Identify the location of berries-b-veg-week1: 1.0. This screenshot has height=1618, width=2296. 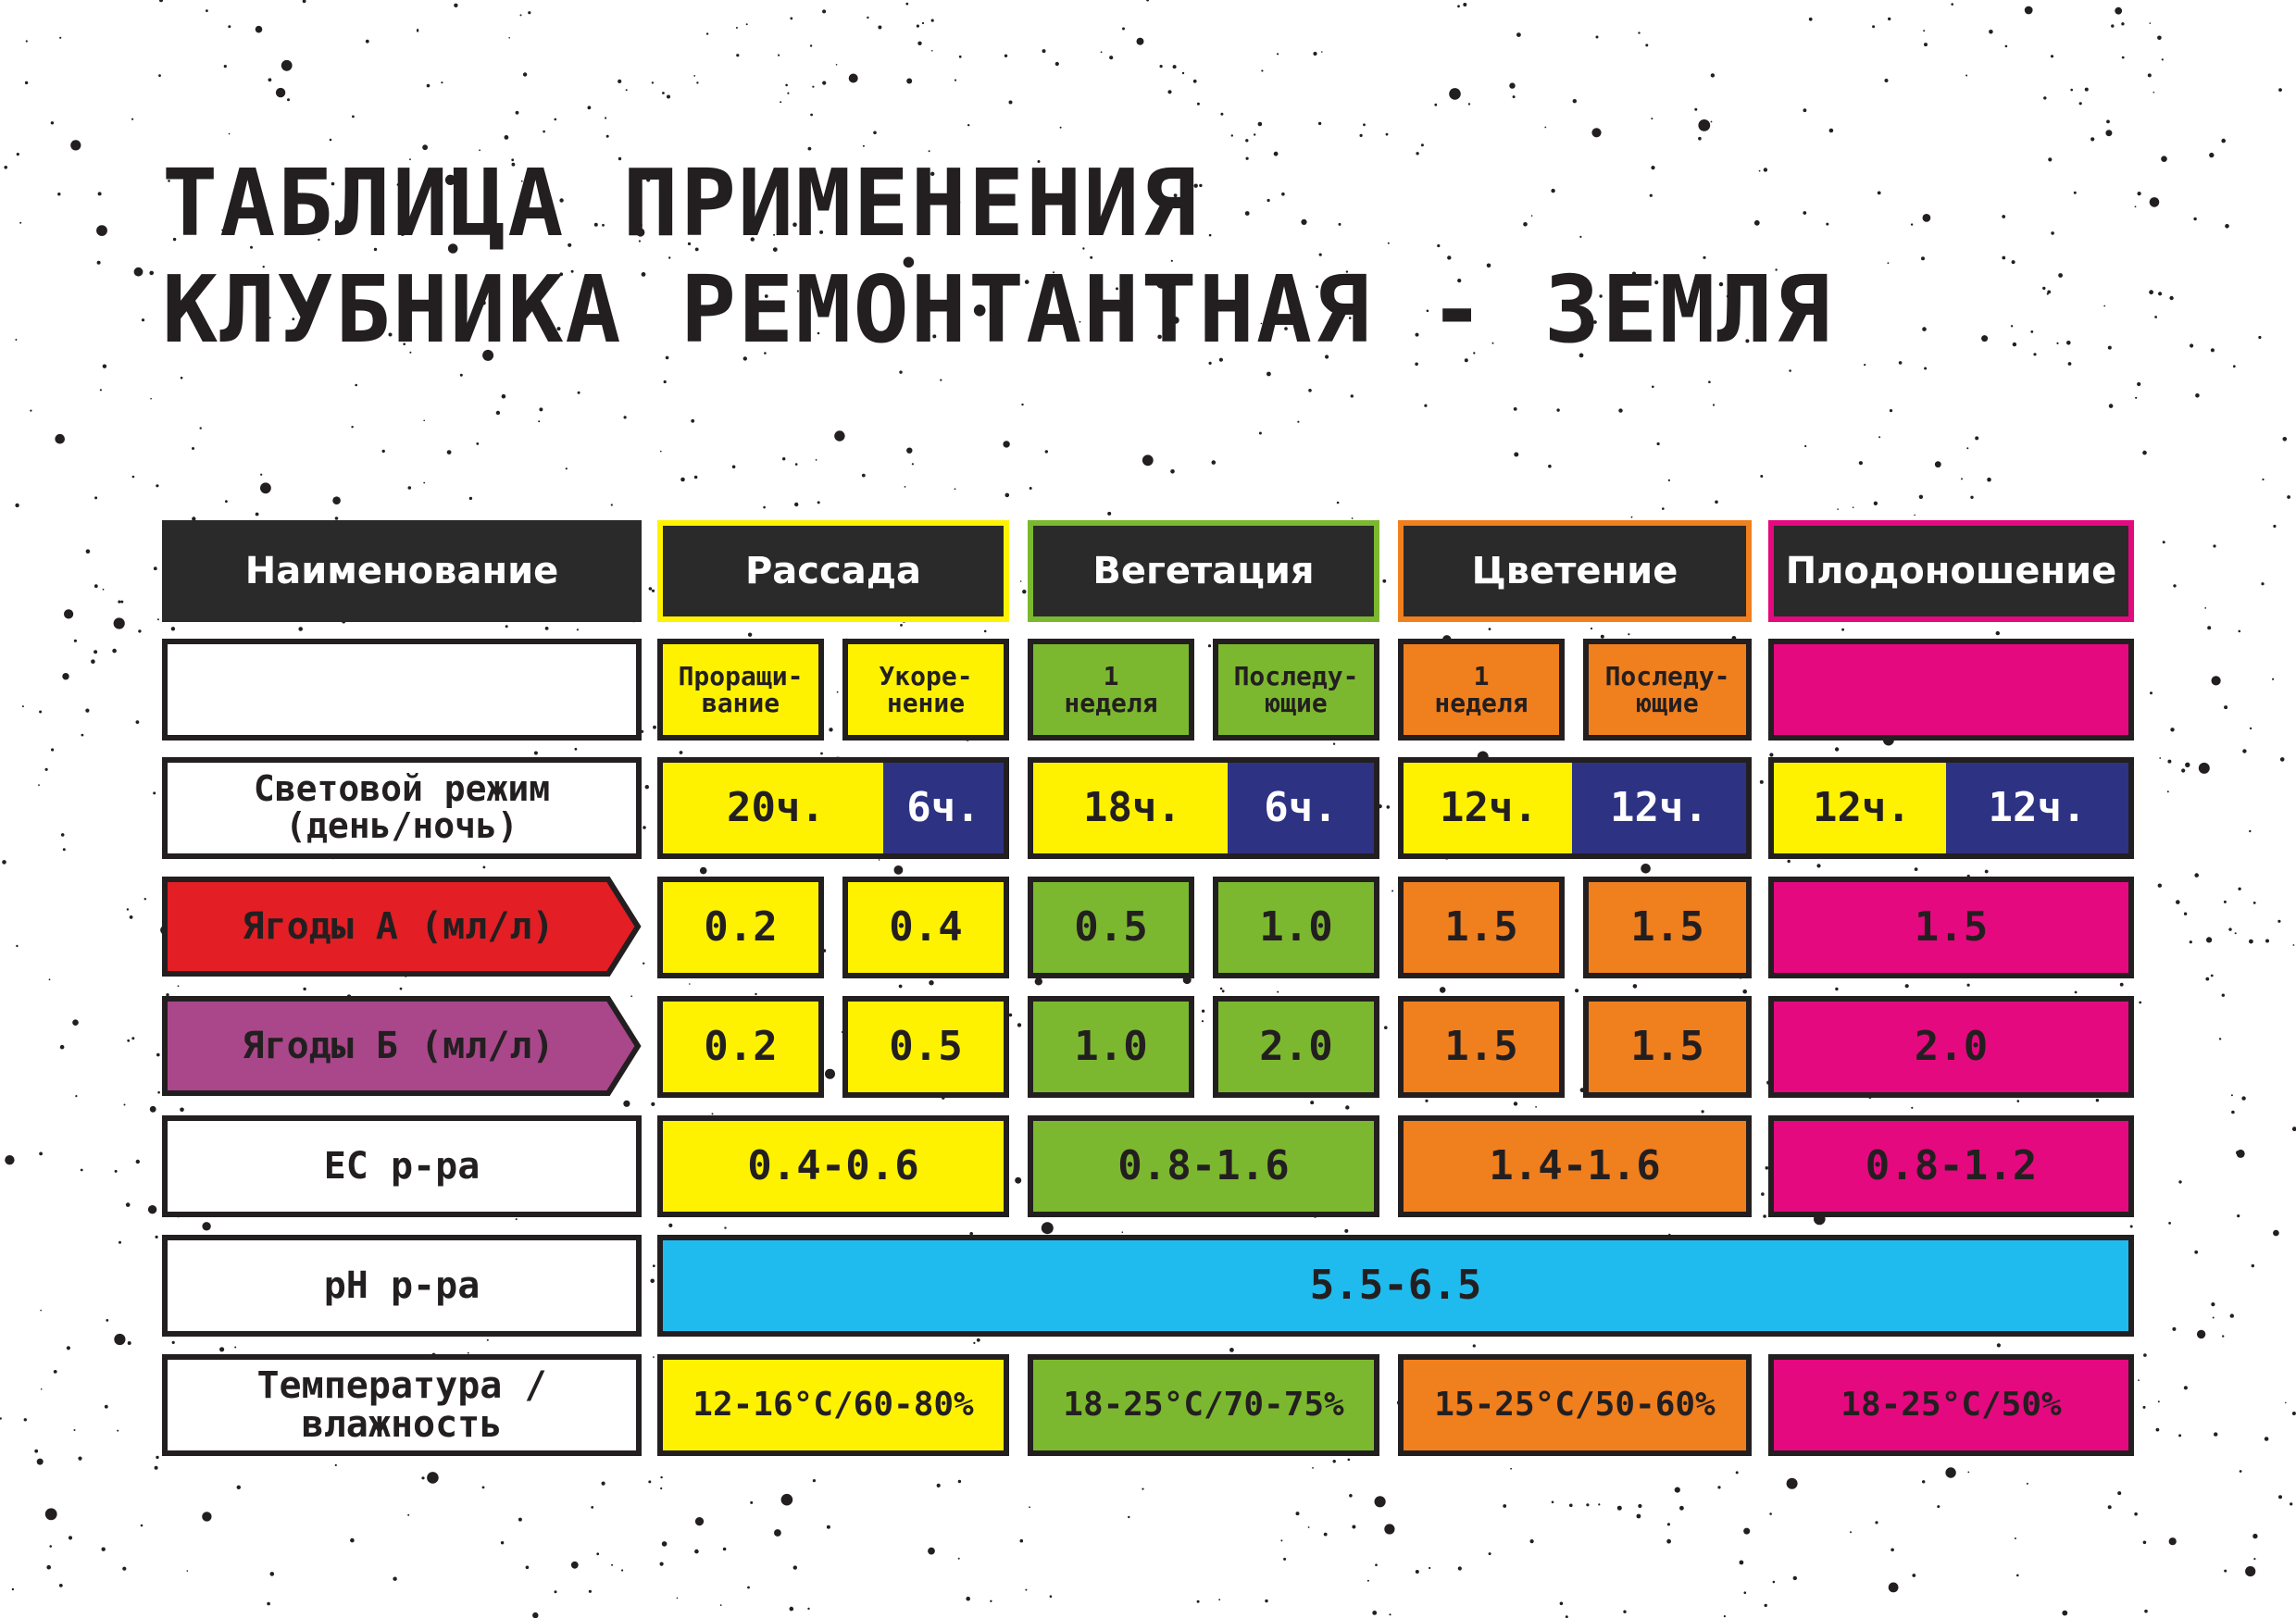
(1111, 1047).